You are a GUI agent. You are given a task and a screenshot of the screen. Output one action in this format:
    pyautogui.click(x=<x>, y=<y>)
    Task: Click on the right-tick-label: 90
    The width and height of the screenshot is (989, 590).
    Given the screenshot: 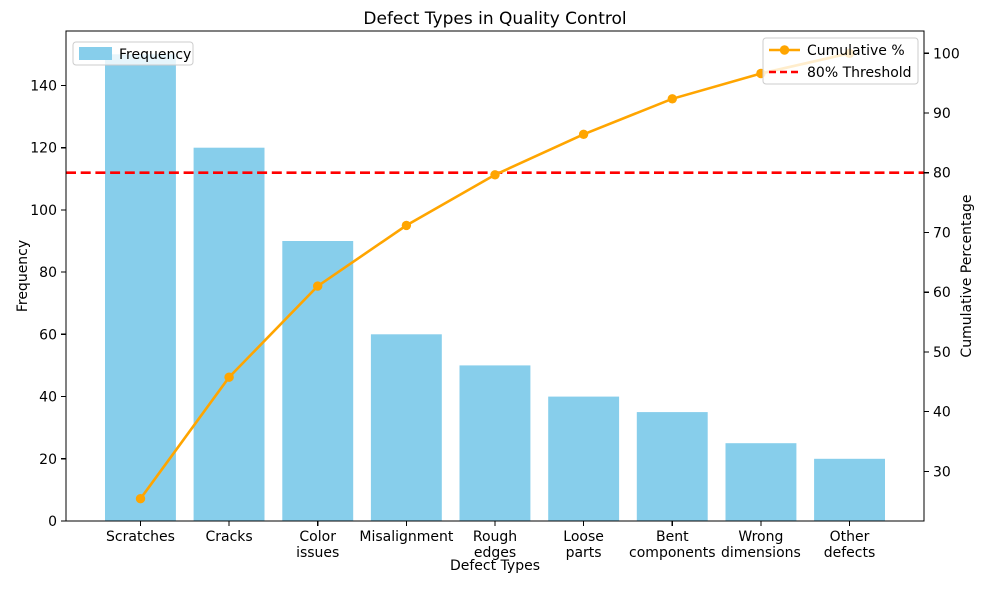 What is the action you would take?
    pyautogui.click(x=942, y=114)
    